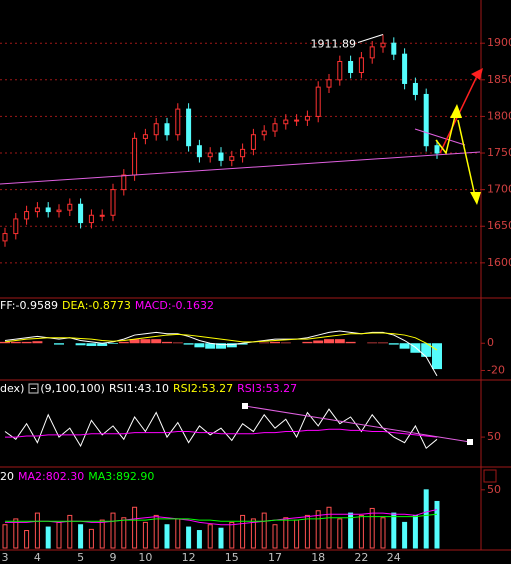 The width and height of the screenshot is (511, 564). Describe the element at coordinates (145, 557) in the screenshot. I see `x-tick-label: 10` at that location.